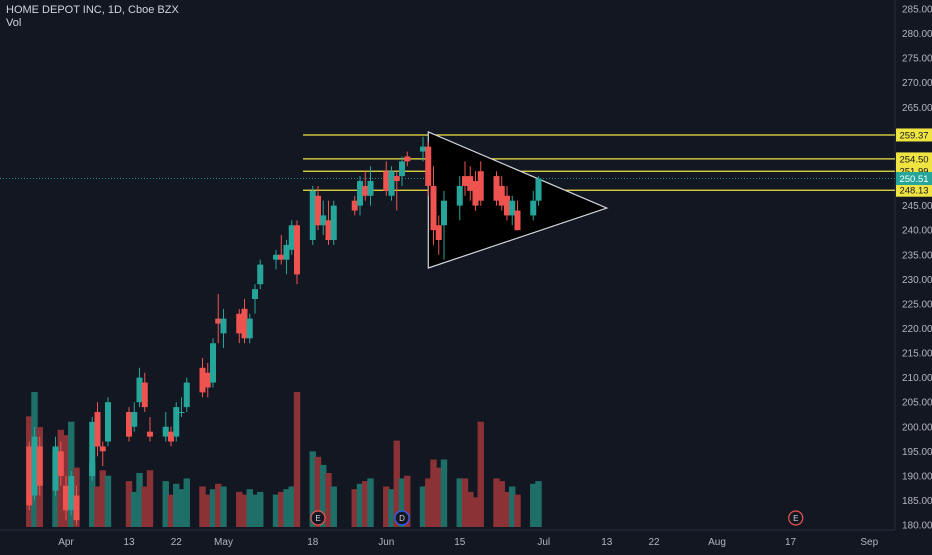 Image resolution: width=932 pixels, height=555 pixels. I want to click on price-tick-label: 280.00, so click(917, 34).